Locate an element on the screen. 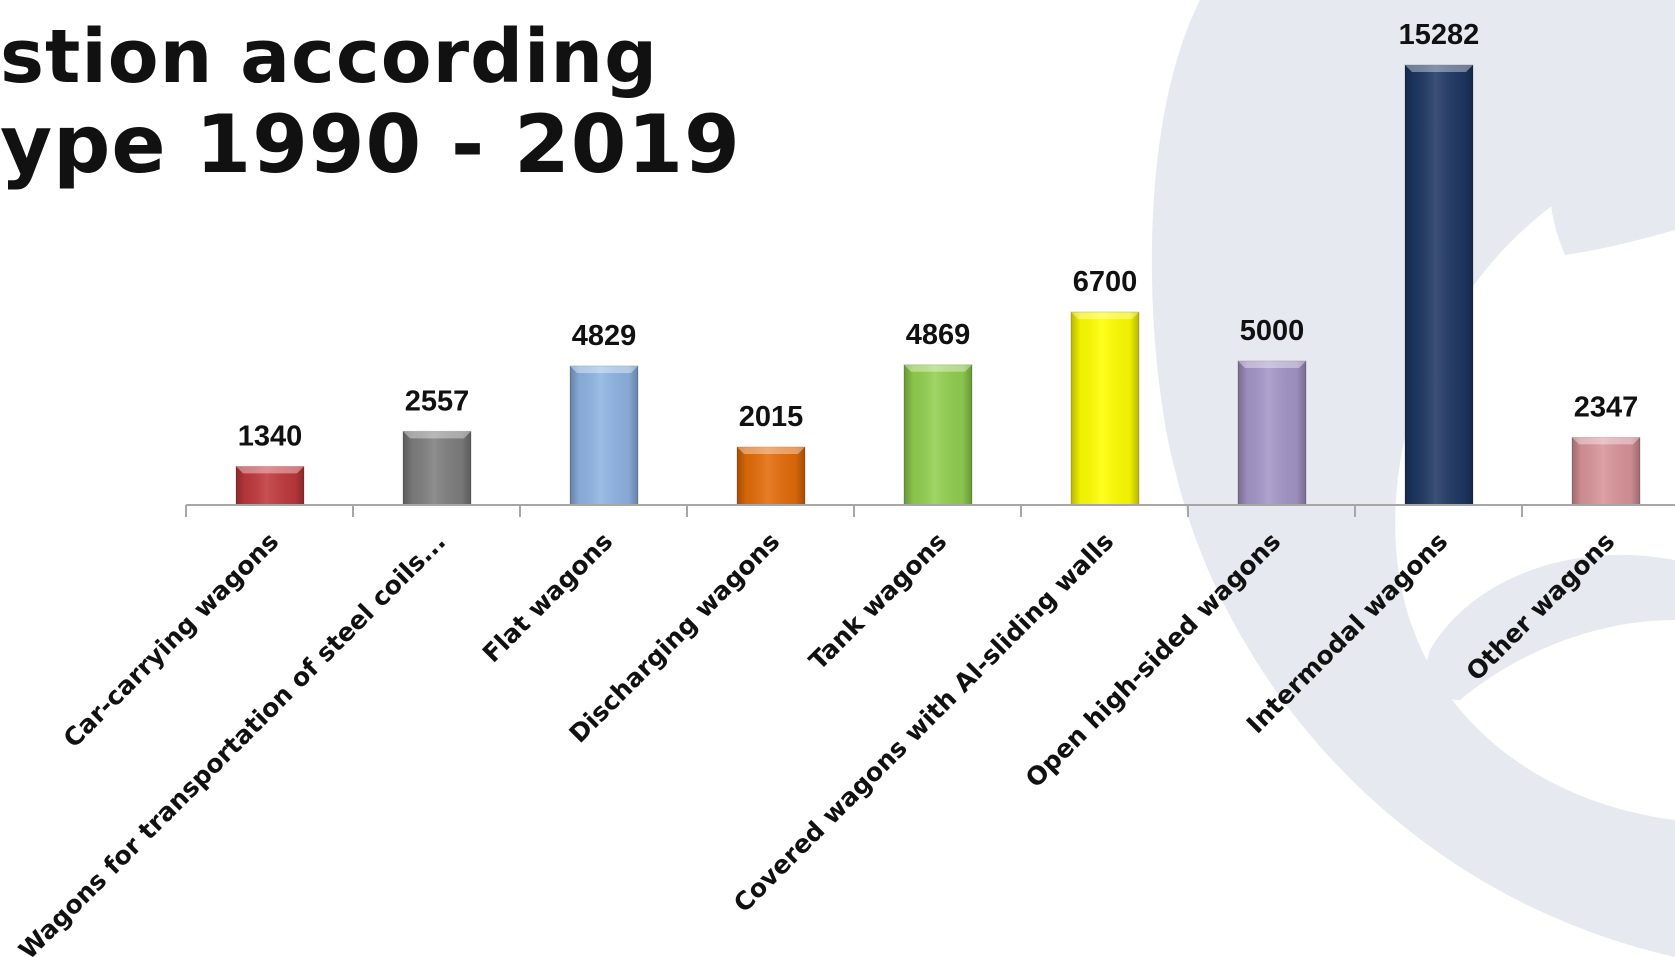 This screenshot has width=1675, height=957. value-label-9: 2347 is located at coordinates (1606, 407).